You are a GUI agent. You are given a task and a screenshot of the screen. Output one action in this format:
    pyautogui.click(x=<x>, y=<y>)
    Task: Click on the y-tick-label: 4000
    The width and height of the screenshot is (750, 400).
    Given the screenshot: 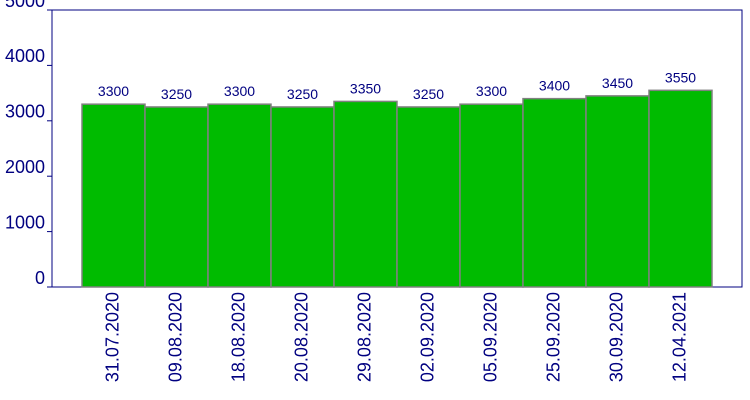 What is the action you would take?
    pyautogui.click(x=25, y=56)
    